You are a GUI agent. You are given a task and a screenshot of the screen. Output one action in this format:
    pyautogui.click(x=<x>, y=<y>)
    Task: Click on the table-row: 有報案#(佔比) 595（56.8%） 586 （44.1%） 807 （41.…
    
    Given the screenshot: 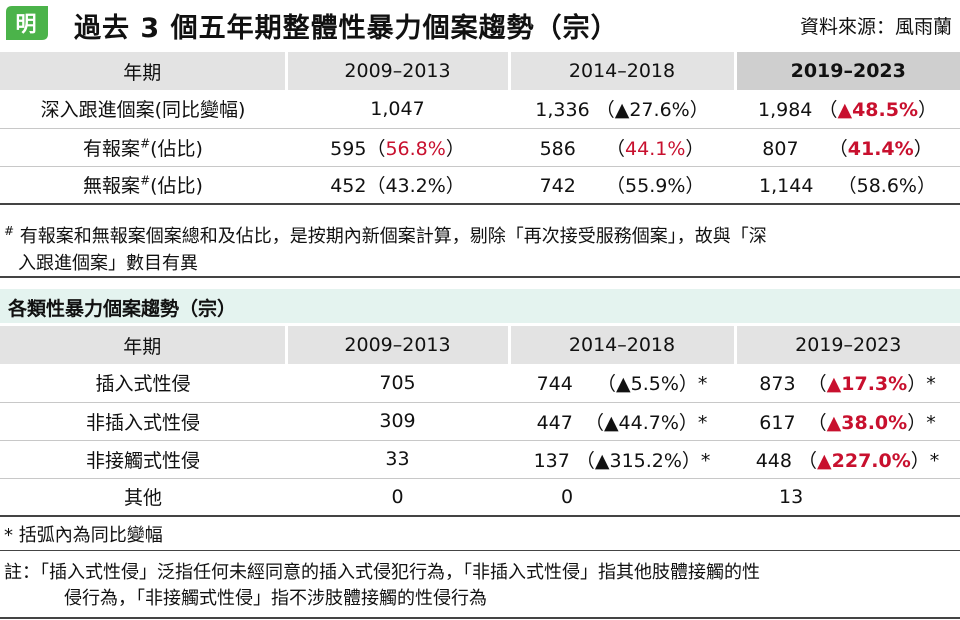 What is the action you would take?
    pyautogui.click(x=480, y=147)
    